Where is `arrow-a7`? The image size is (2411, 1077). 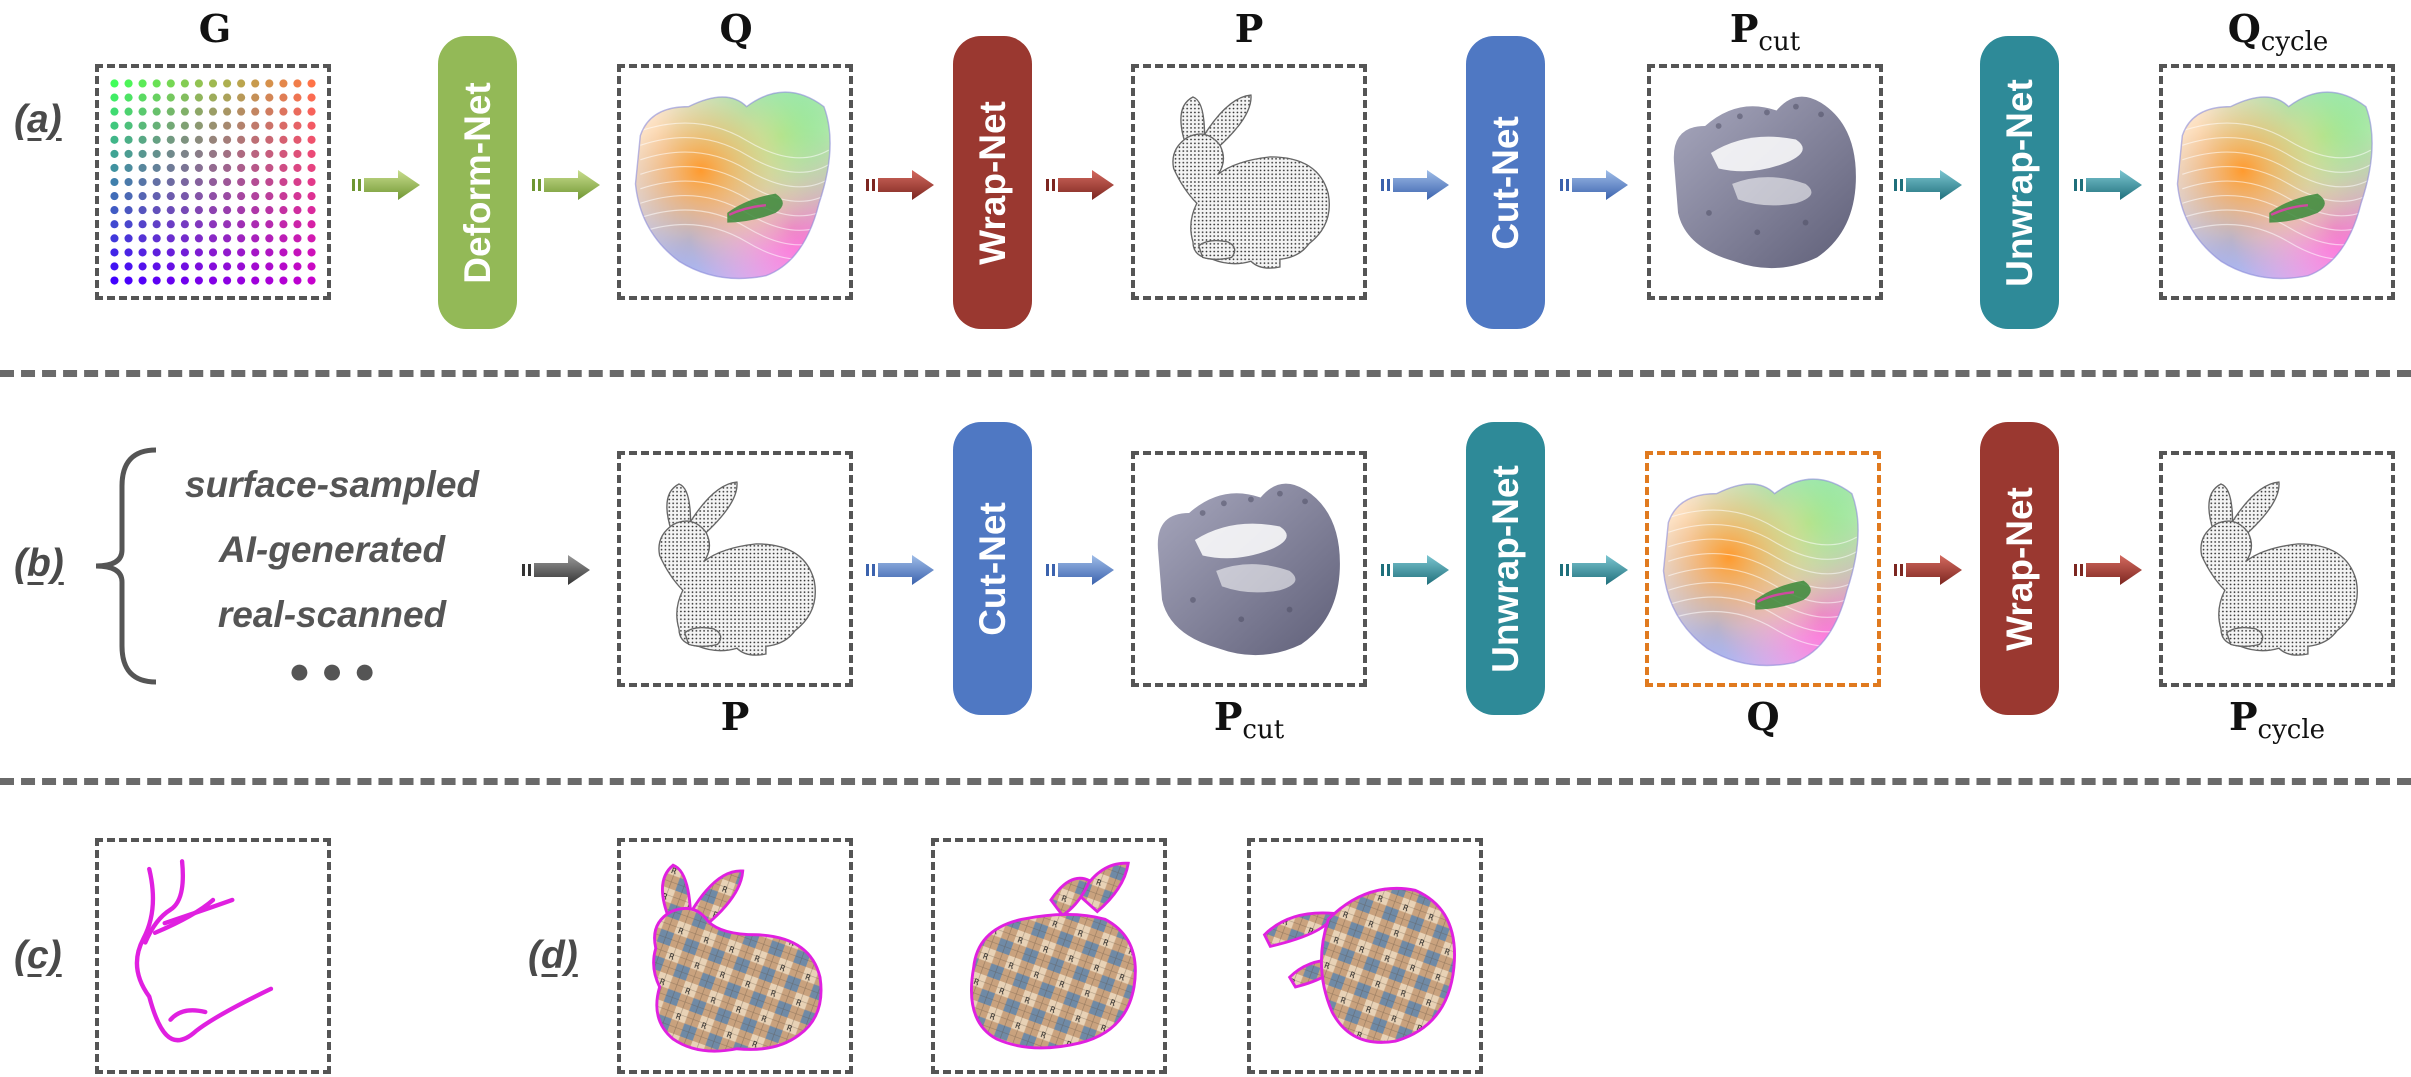
arrow-a7 is located at coordinates (1929, 185).